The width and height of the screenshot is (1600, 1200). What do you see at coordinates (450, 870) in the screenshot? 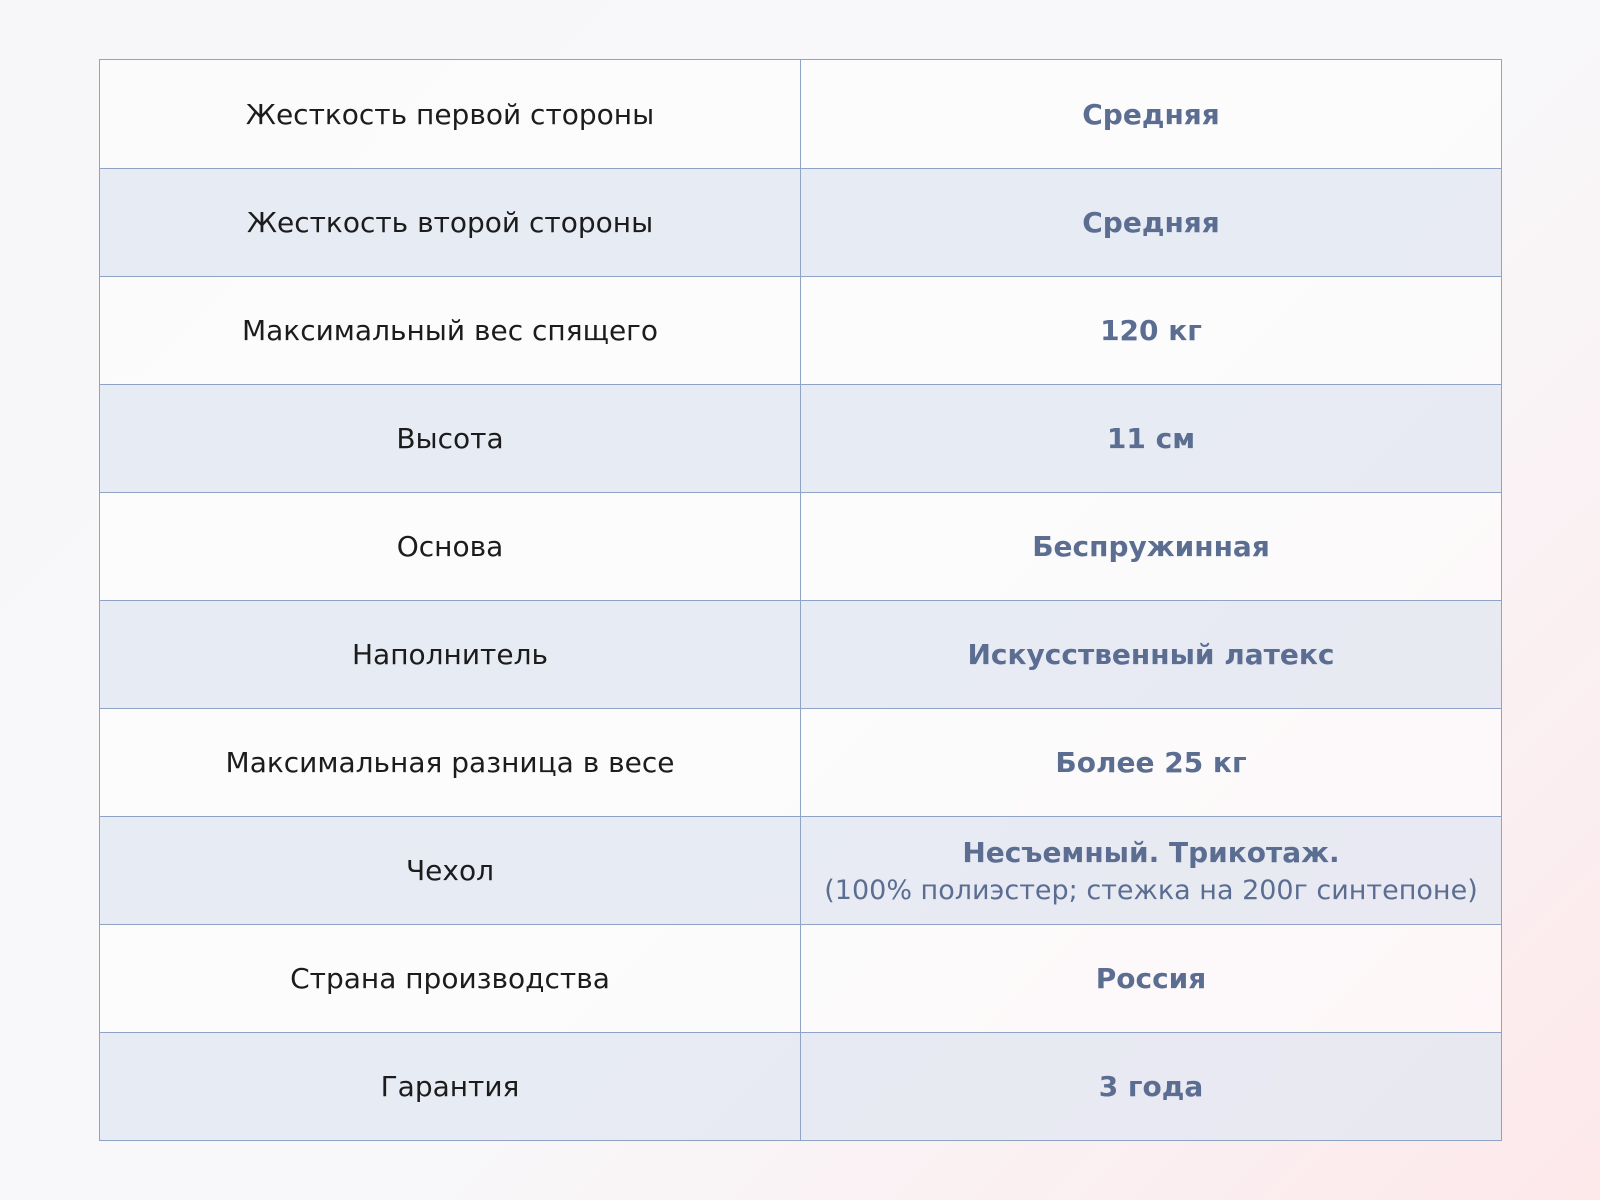
I see `spec-label: Чехол` at bounding box center [450, 870].